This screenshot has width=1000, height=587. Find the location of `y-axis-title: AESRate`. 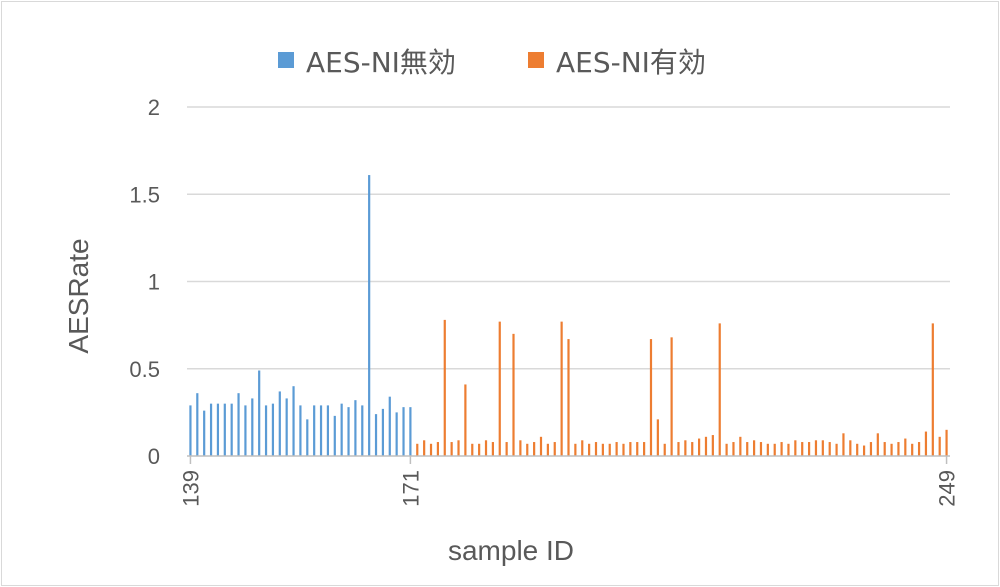

y-axis-title: AESRate is located at coordinates (78, 295).